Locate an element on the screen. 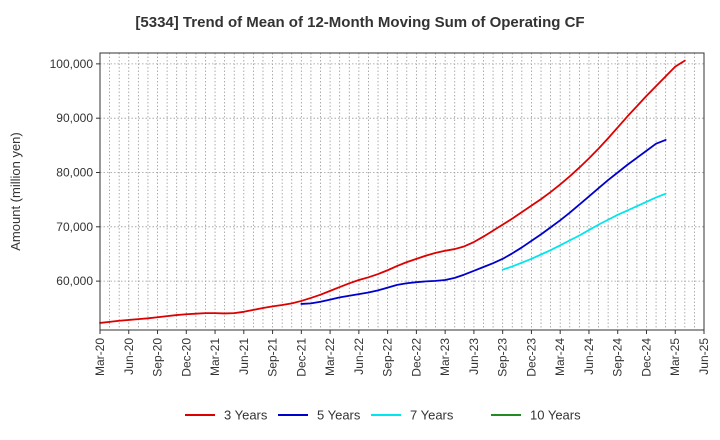 Image resolution: width=720 pixels, height=440 pixels. series-line-7-years is located at coordinates (584, 231).